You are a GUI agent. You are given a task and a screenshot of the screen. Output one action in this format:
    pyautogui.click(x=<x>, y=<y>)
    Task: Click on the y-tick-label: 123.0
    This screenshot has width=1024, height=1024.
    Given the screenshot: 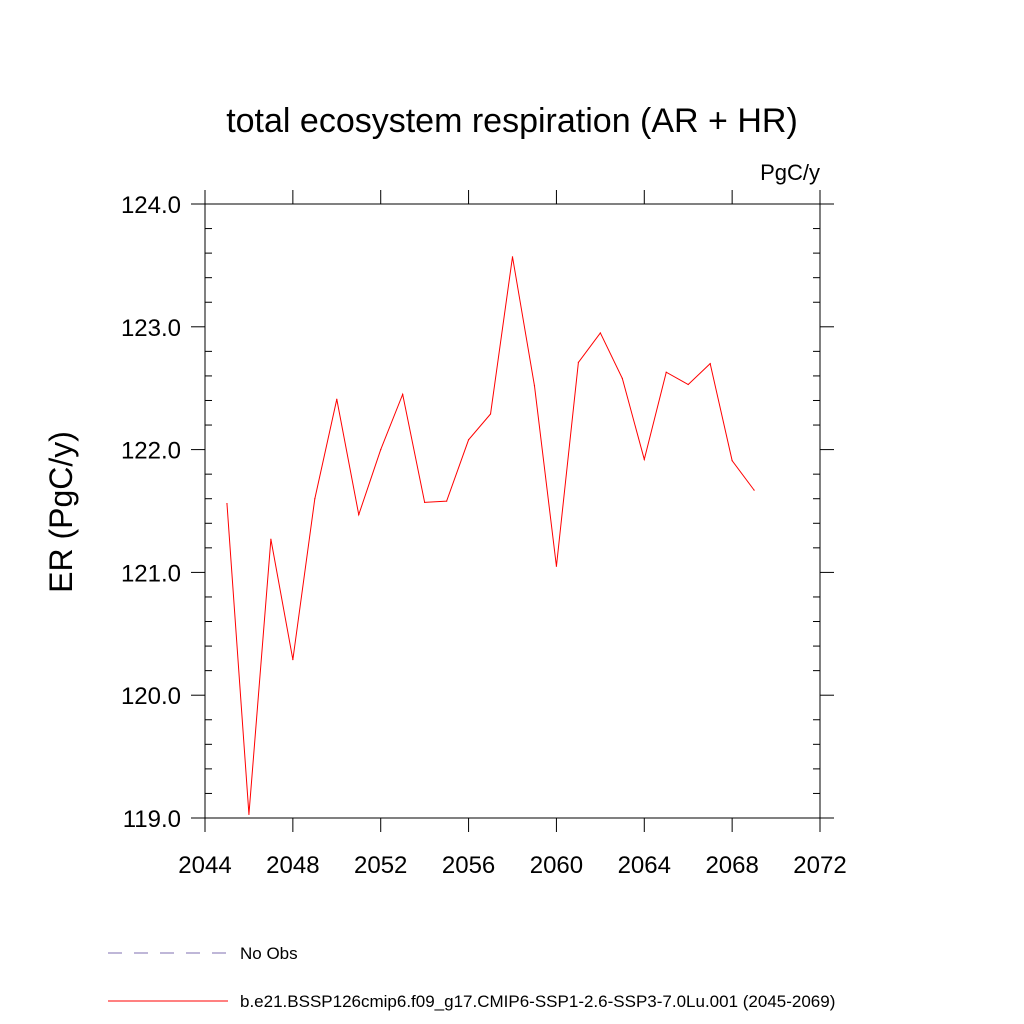 What is the action you would take?
    pyautogui.click(x=151, y=328)
    